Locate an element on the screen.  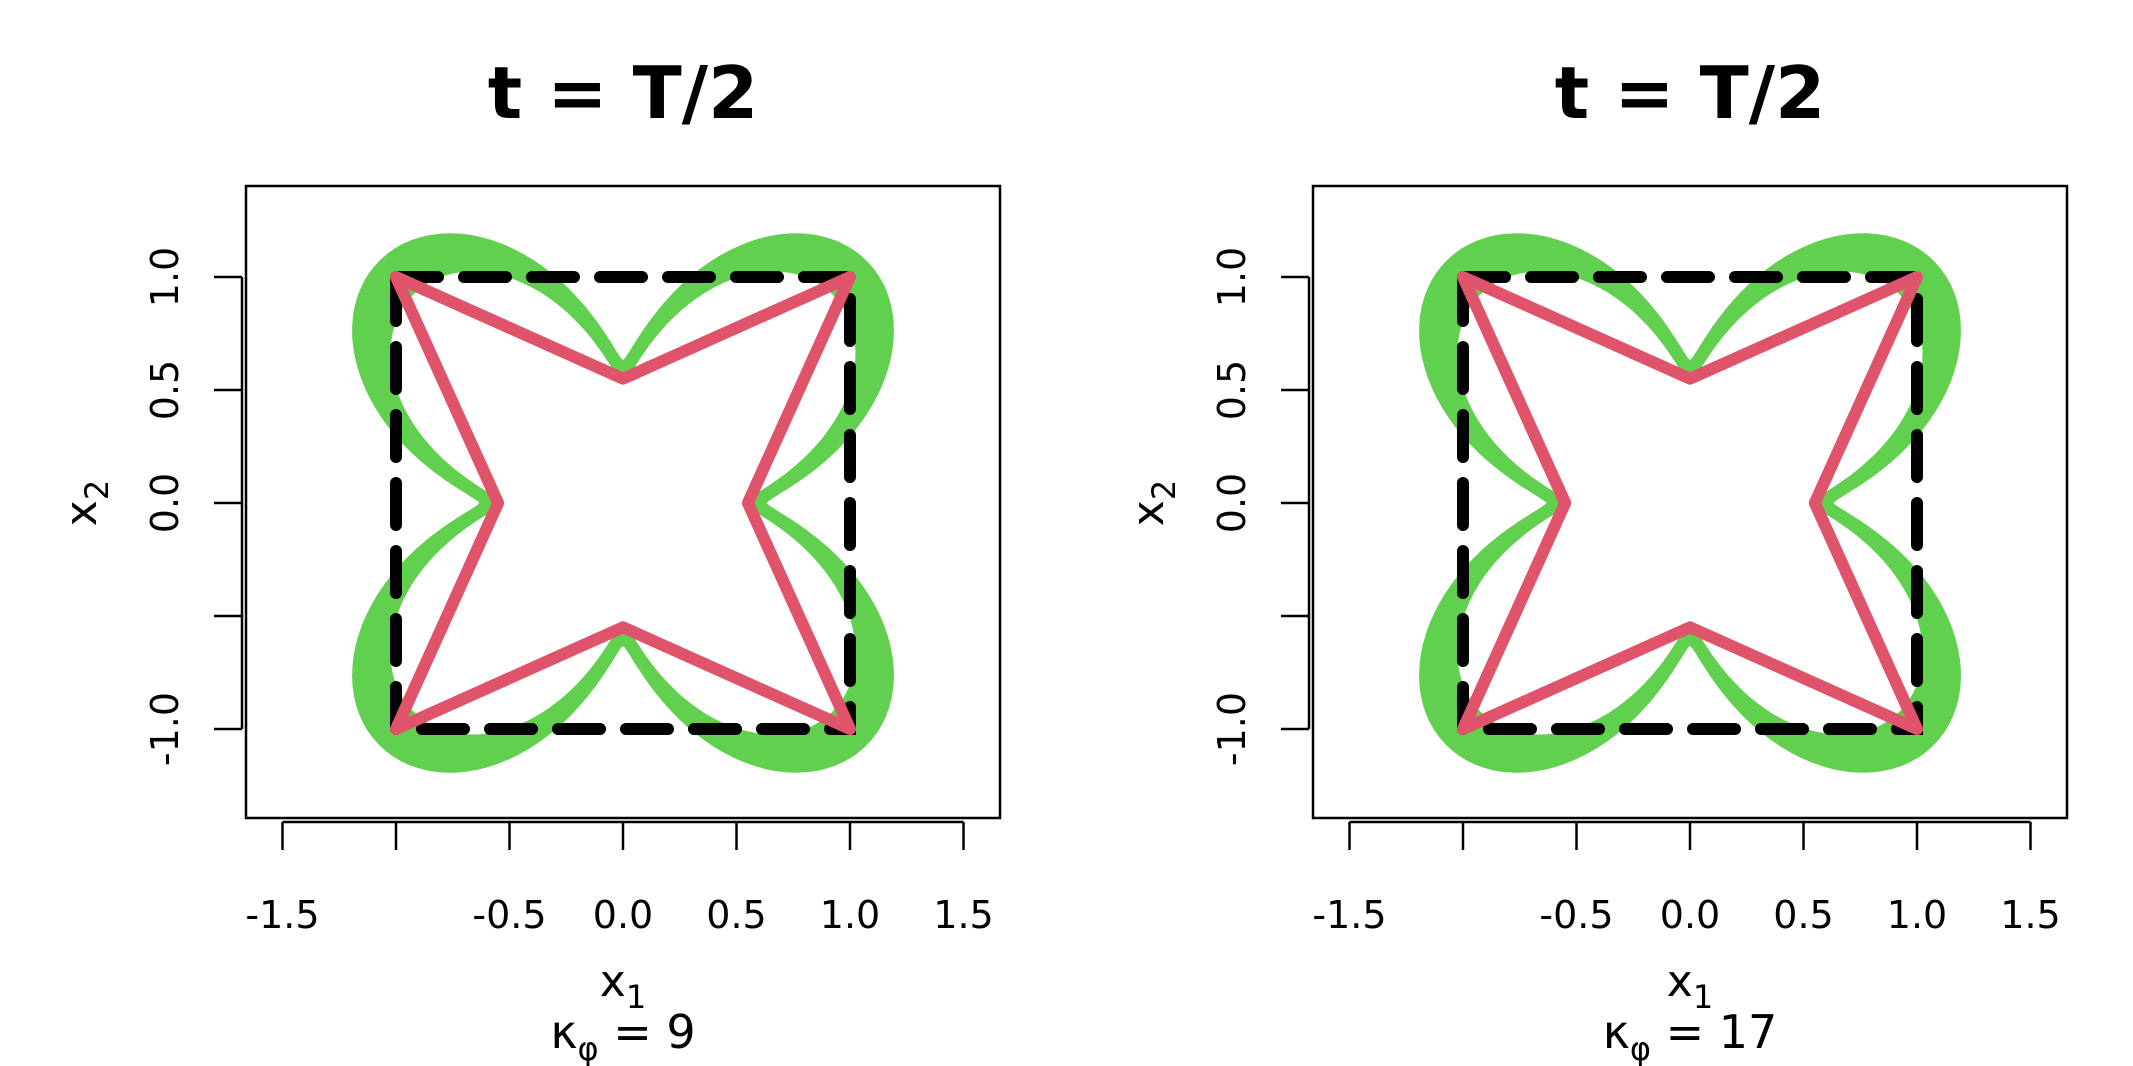
kappa-caption: κφ = 9 is located at coordinates (622, 1035).